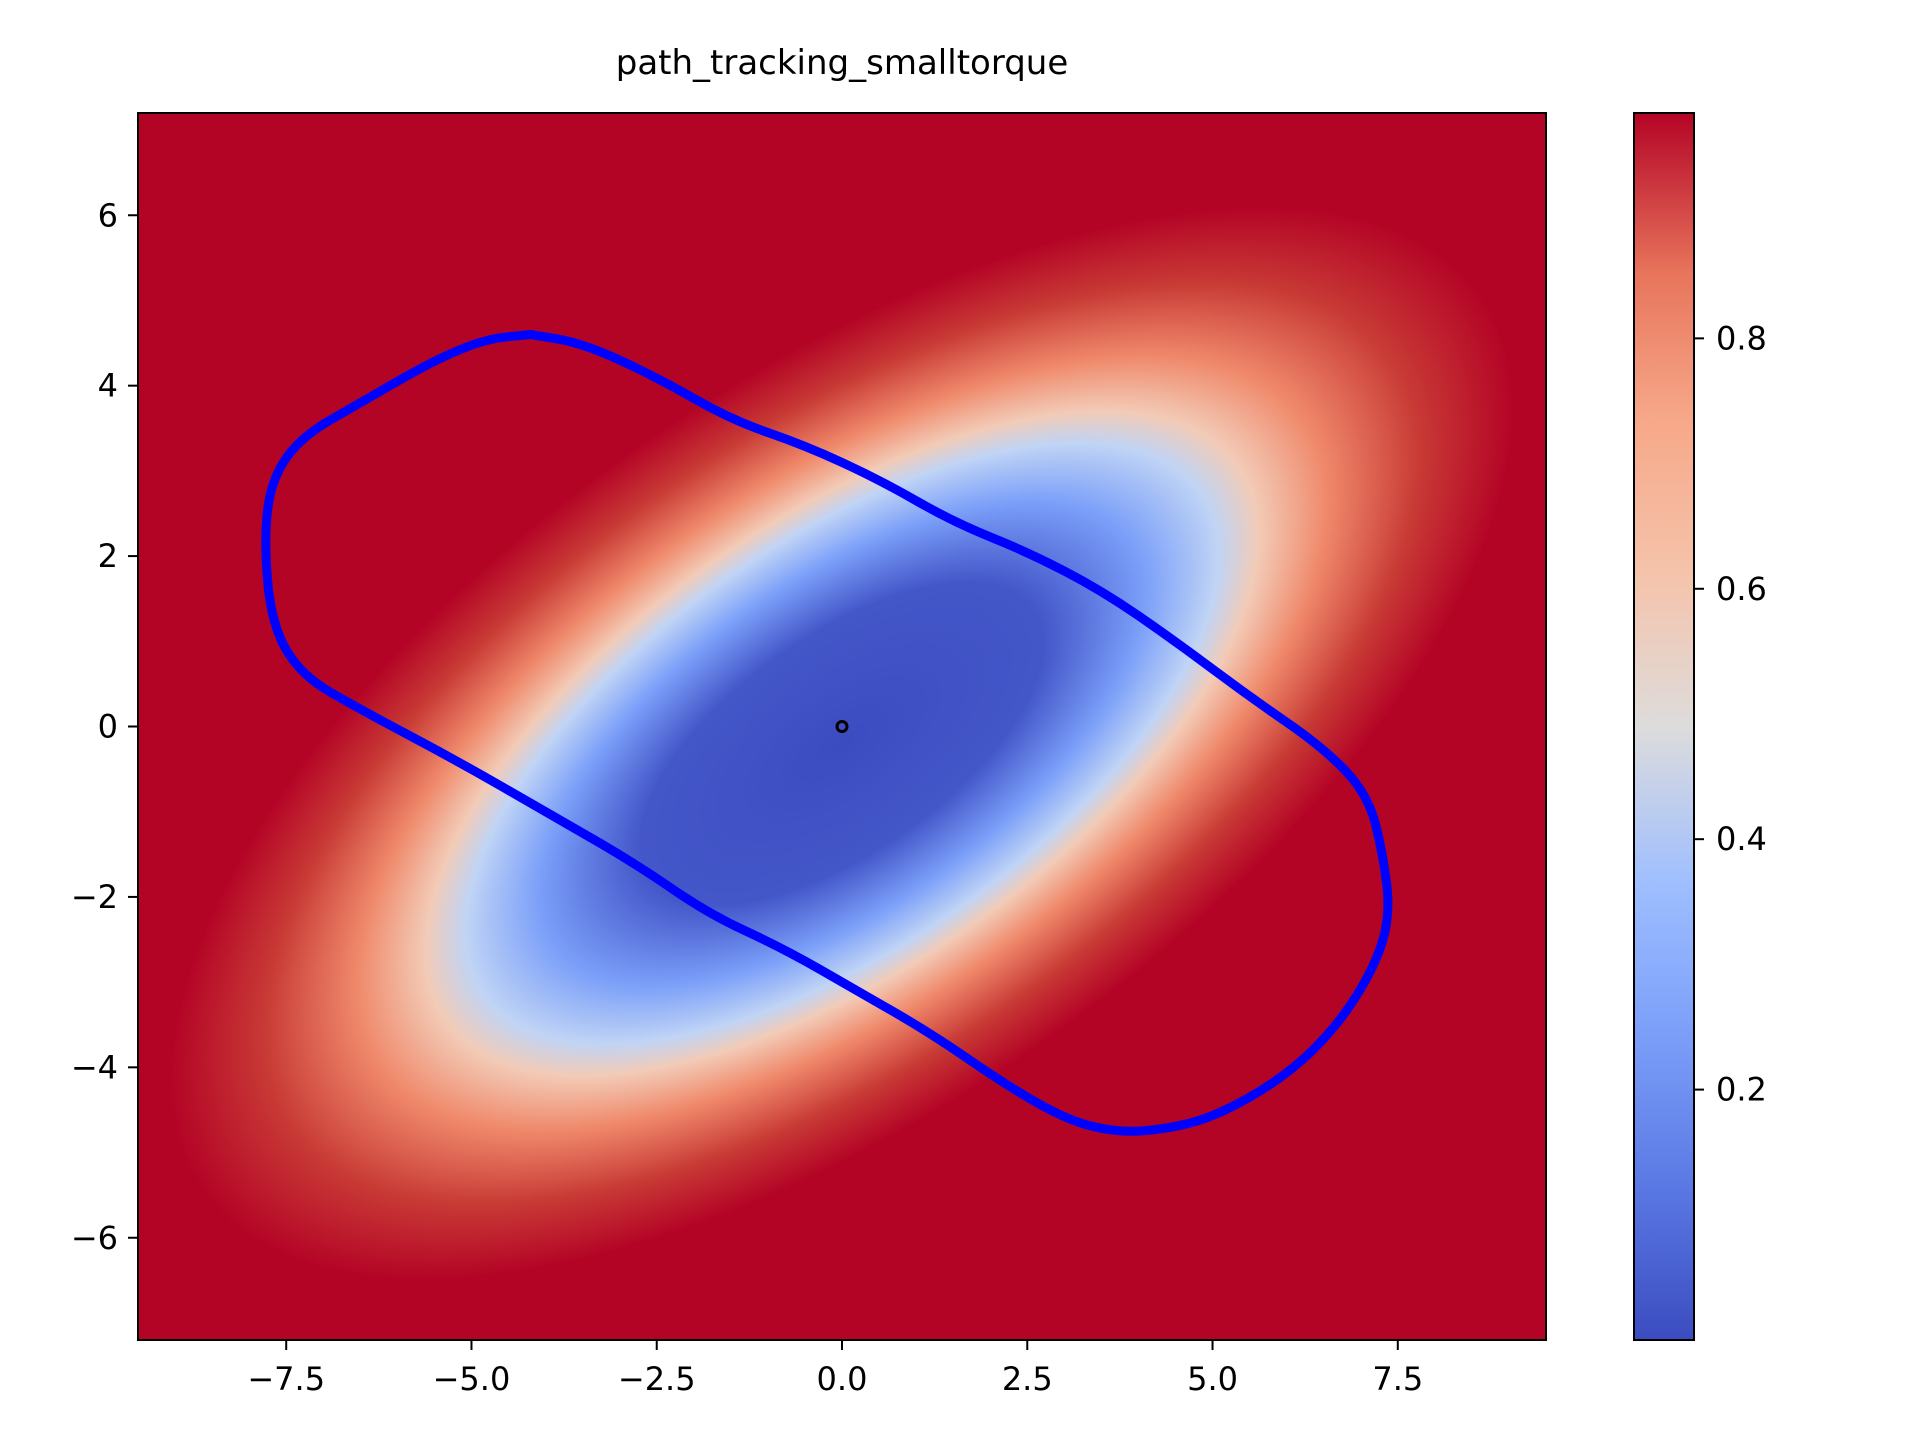 The height and width of the screenshot is (1440, 1920). I want to click on x-tick-label: −5.0, so click(472, 1379).